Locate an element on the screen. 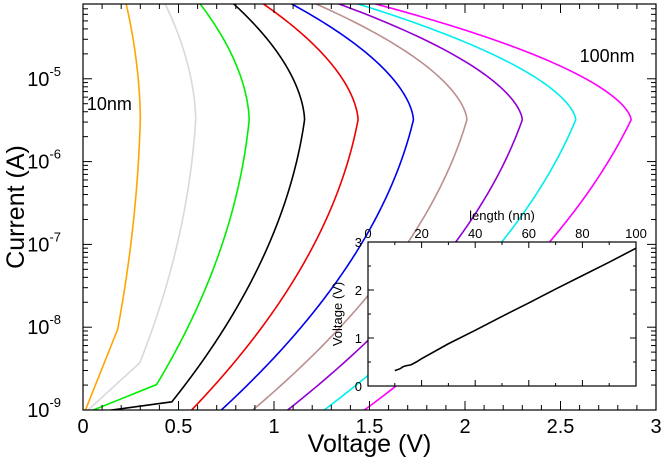  y-tick-label: 10⁻⁵ is located at coordinates (44, 77).